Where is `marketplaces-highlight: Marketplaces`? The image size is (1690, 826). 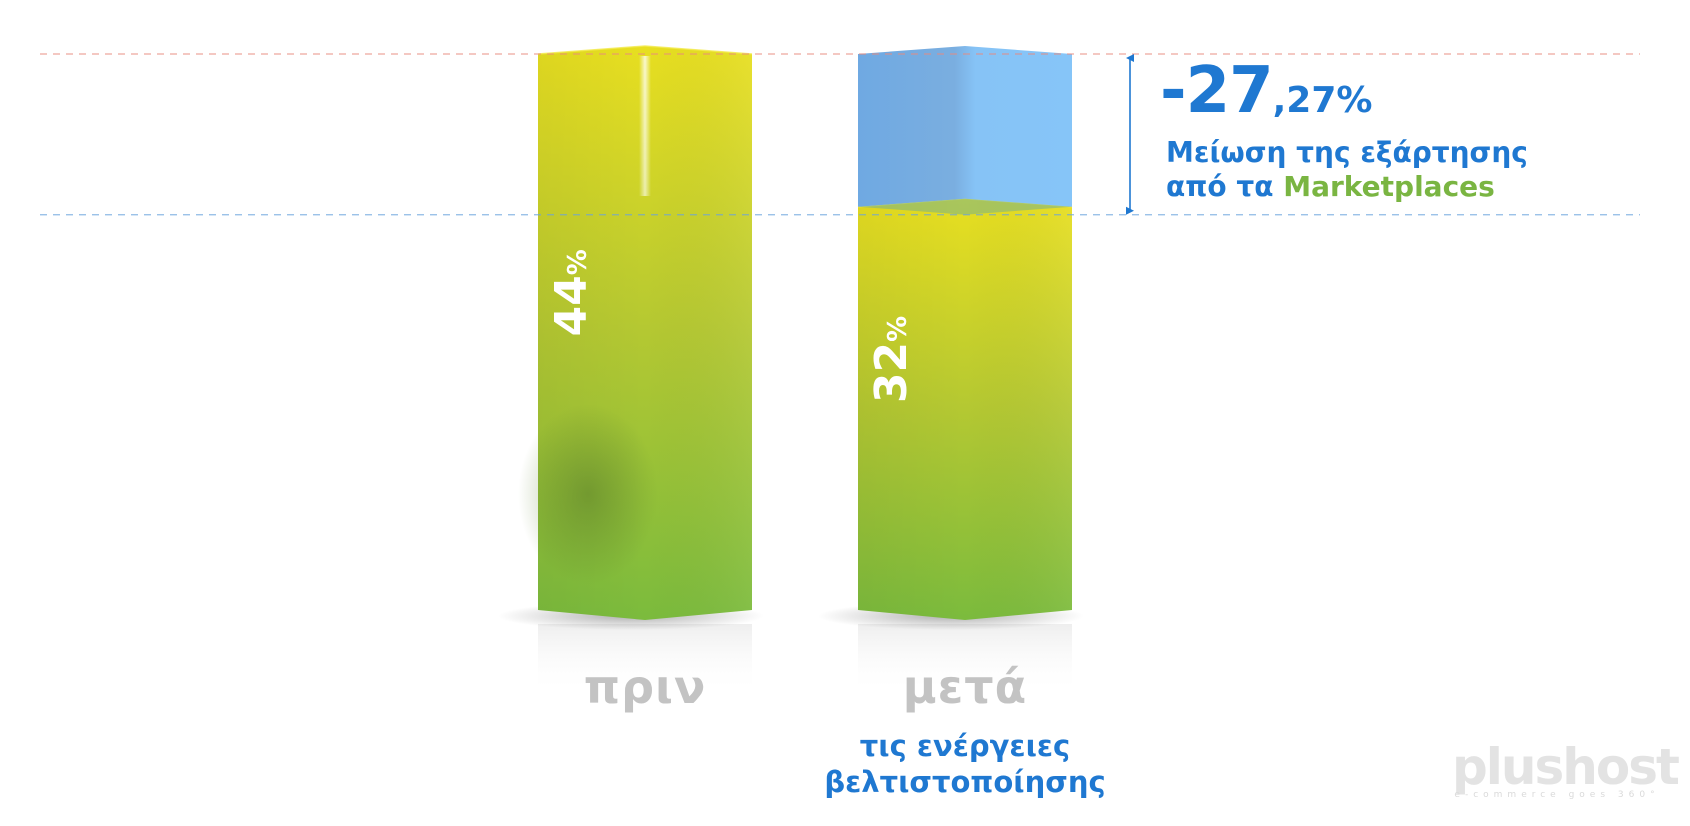
marketplaces-highlight: Marketplaces is located at coordinates (1389, 186).